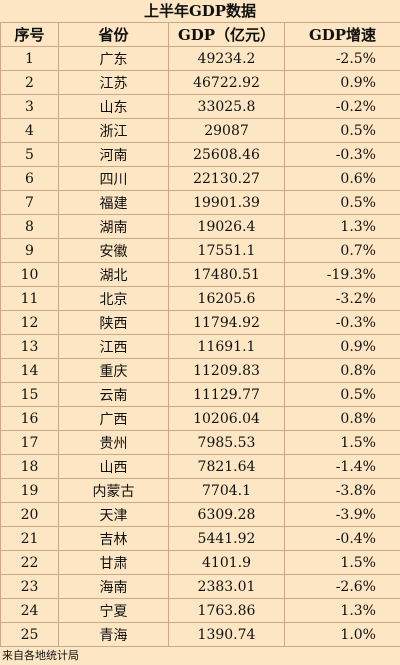 Image resolution: width=400 pixels, height=665 pixels. What do you see at coordinates (114, 539) in the screenshot?
I see `table-cell: 吉林` at bounding box center [114, 539].